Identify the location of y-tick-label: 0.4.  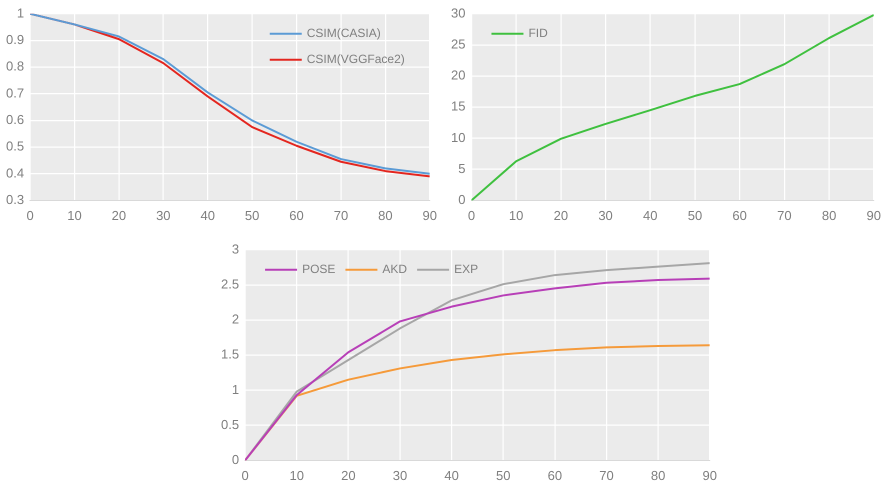
(15, 172).